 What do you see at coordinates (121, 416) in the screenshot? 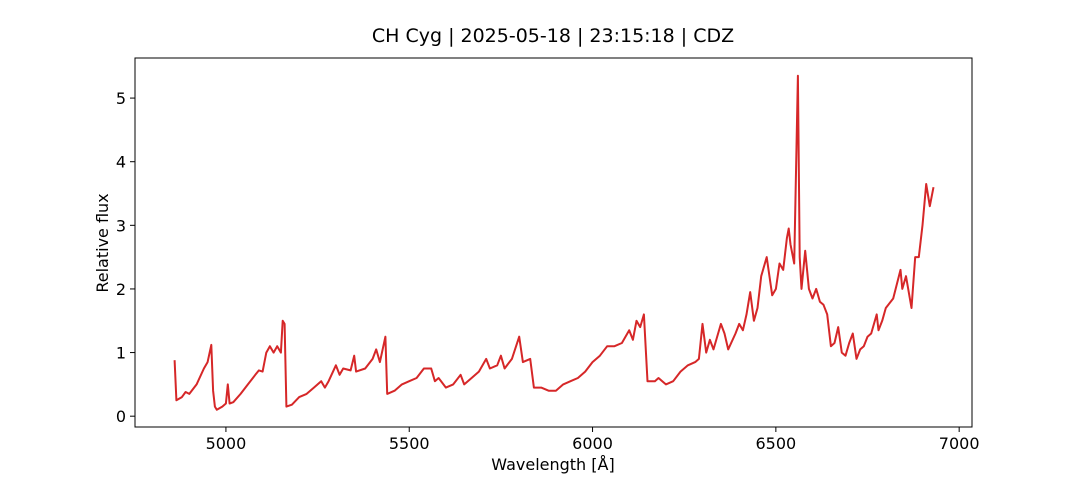
I see `y-tick-label: 0` at bounding box center [121, 416].